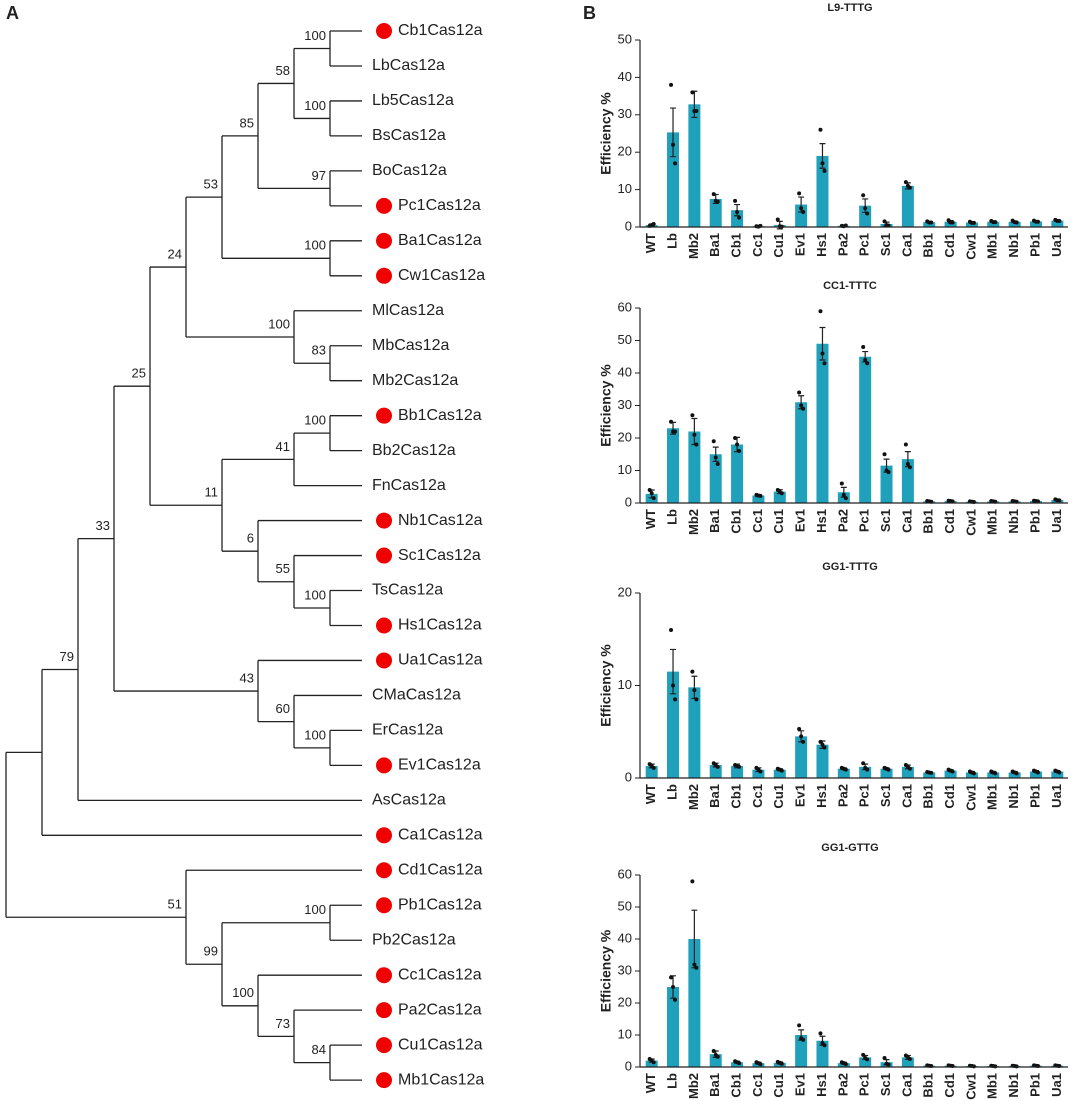 This screenshot has width=1072, height=1101. What do you see at coordinates (625, 371) in the screenshot?
I see `y-tick-label: 40` at bounding box center [625, 371].